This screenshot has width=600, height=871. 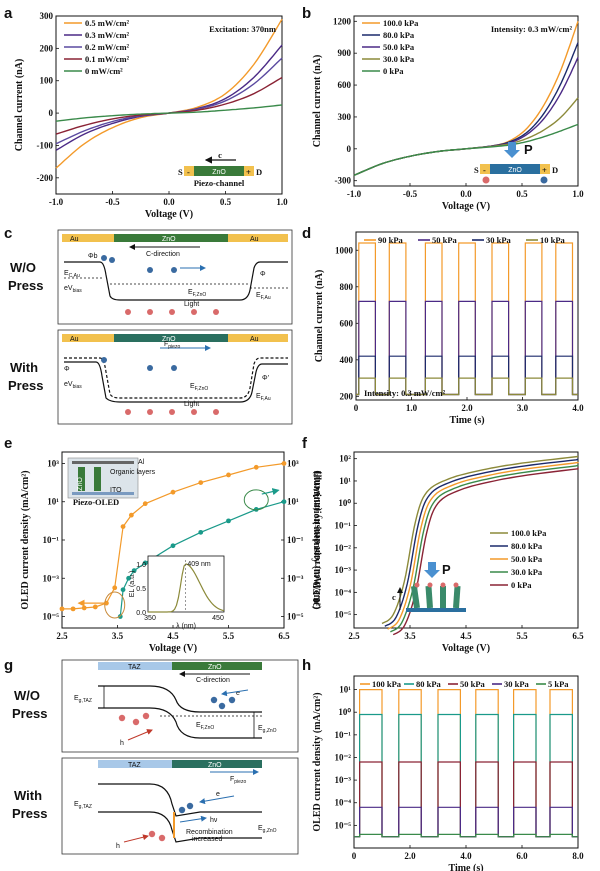 What do you see at coordinates (343, 548) in the screenshot?
I see `y-tick-label: 10⁻²` at bounding box center [343, 548].